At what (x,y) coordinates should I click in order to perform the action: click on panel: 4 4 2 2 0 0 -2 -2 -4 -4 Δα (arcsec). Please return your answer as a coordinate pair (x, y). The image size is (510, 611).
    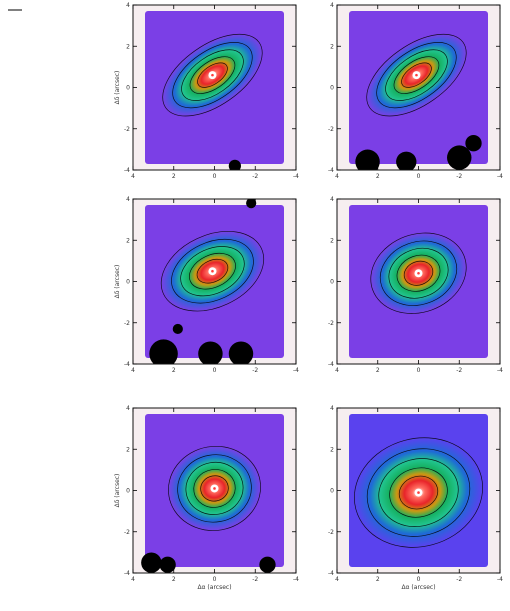
    Looking at the image, I should click on (415, 498).